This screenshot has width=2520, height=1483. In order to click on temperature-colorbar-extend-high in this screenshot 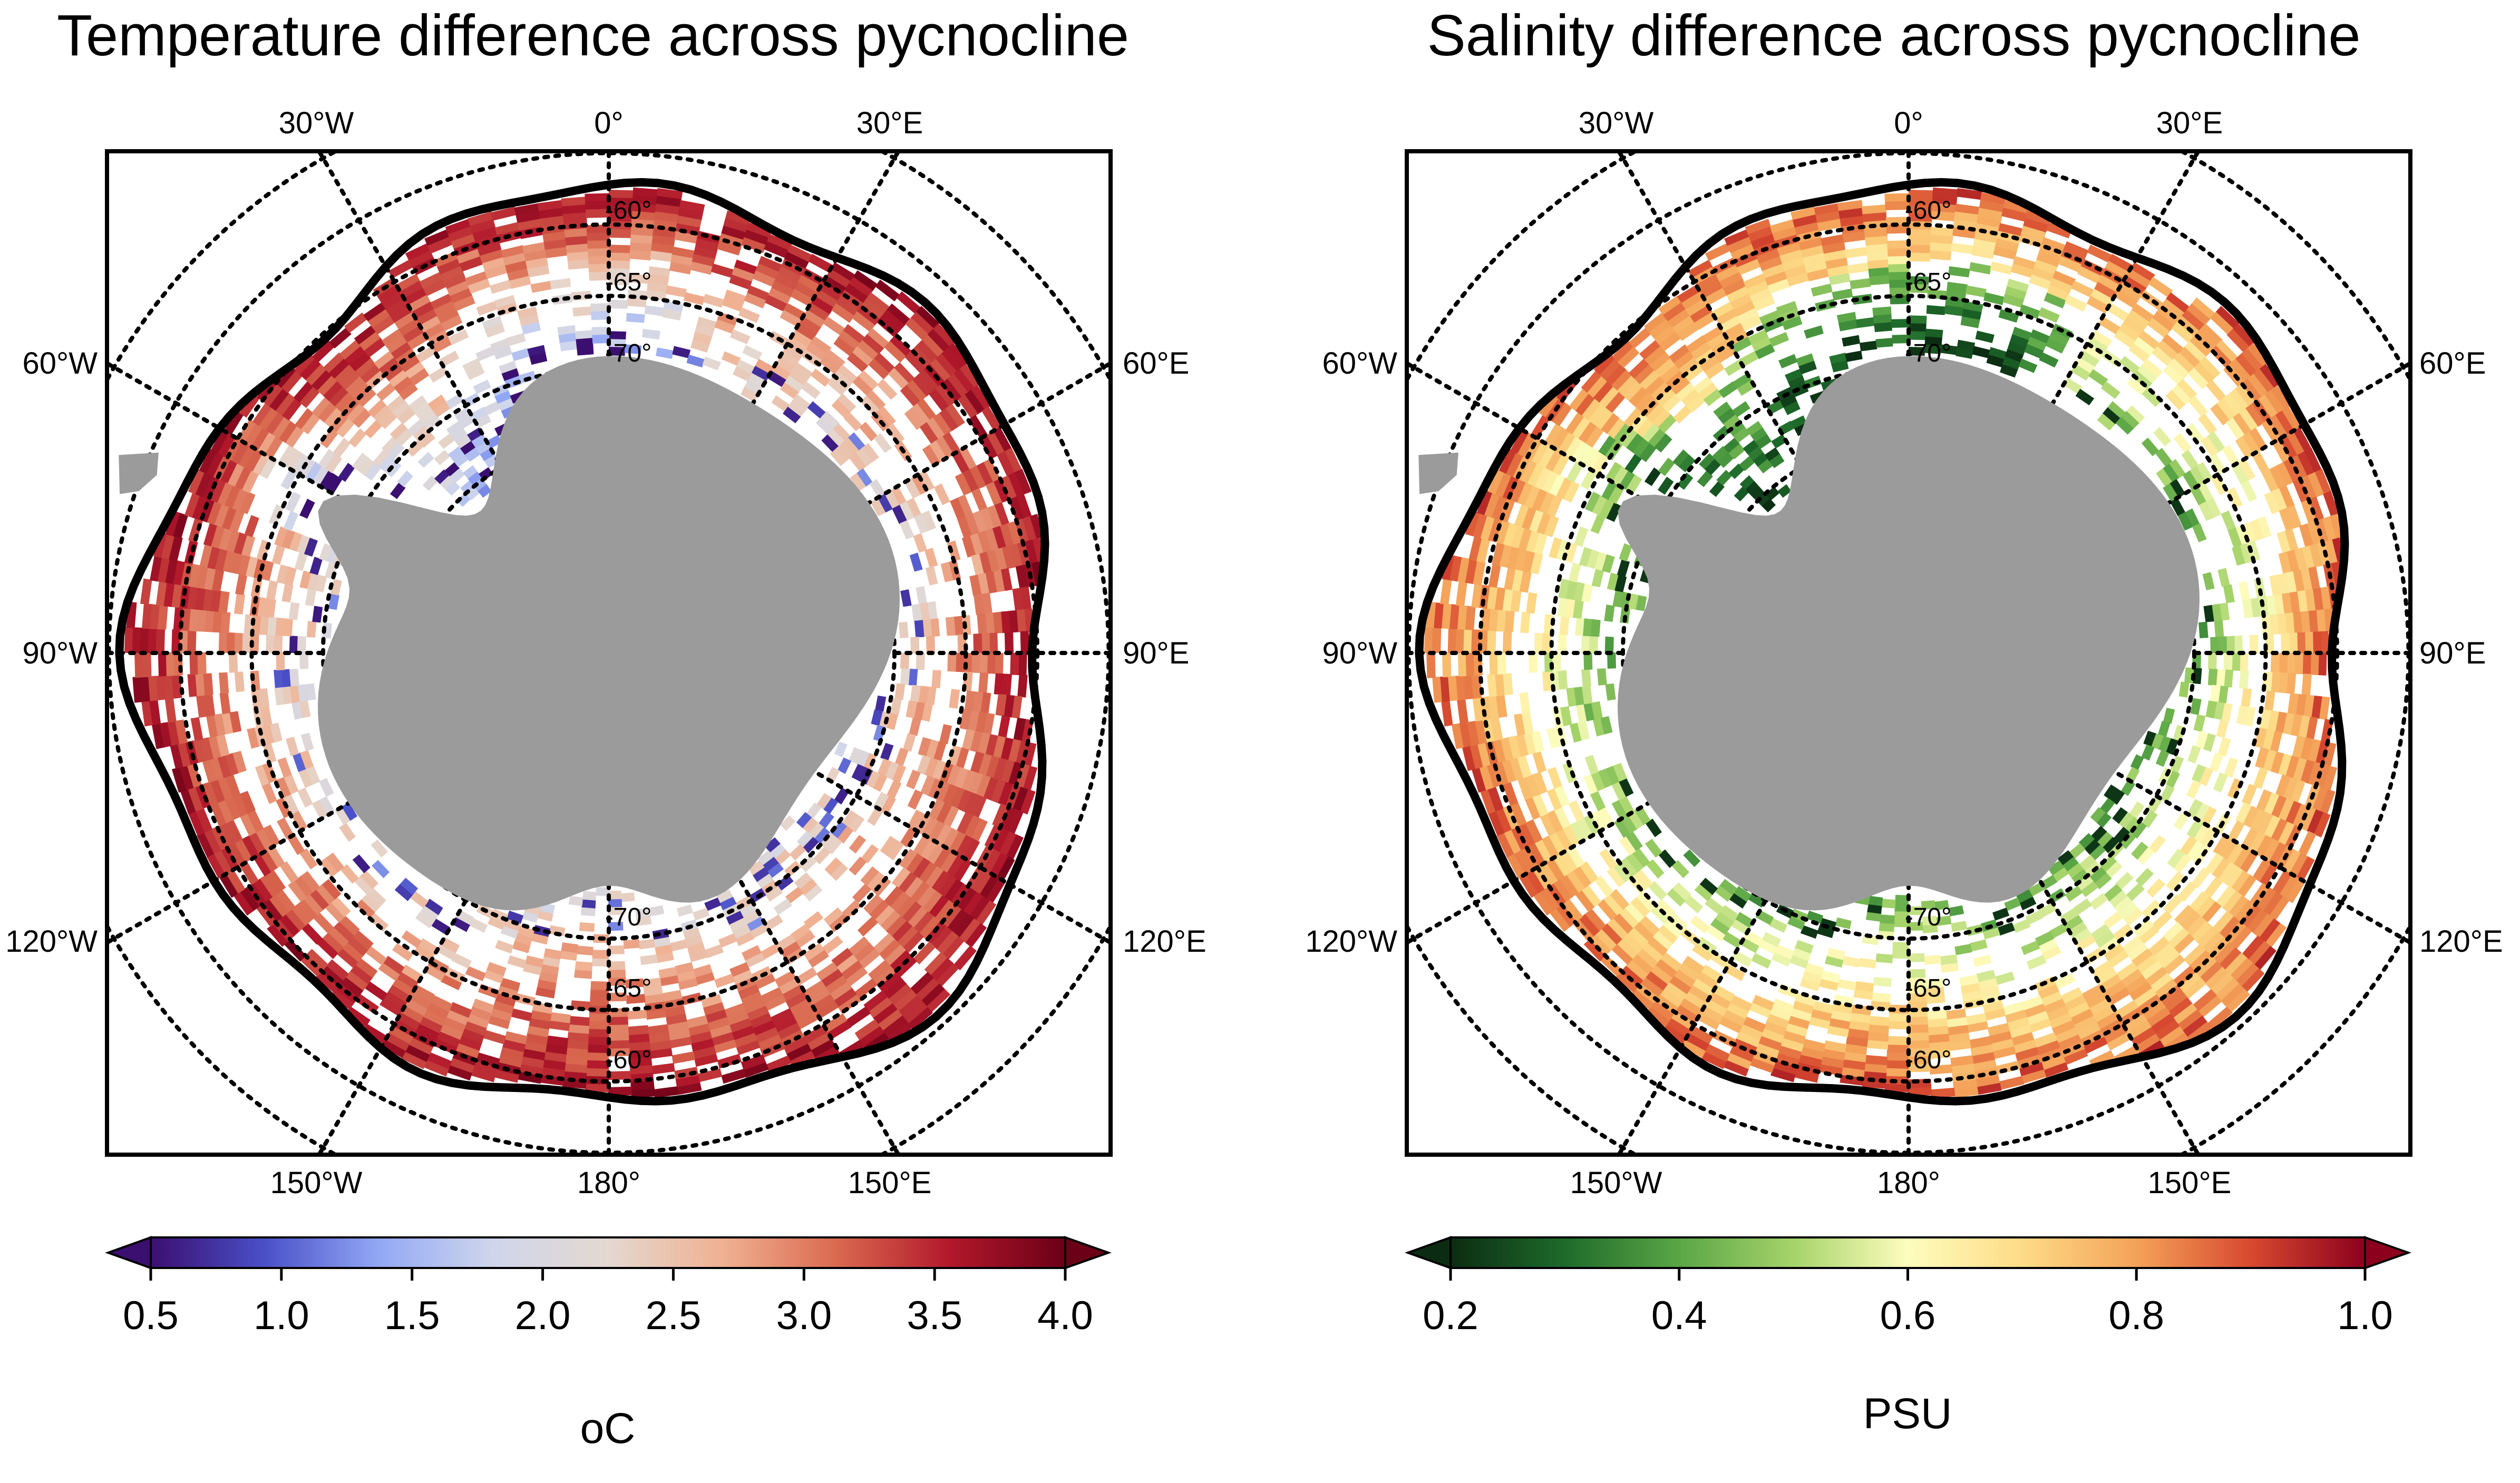, I will do `click(1088, 1253)`.